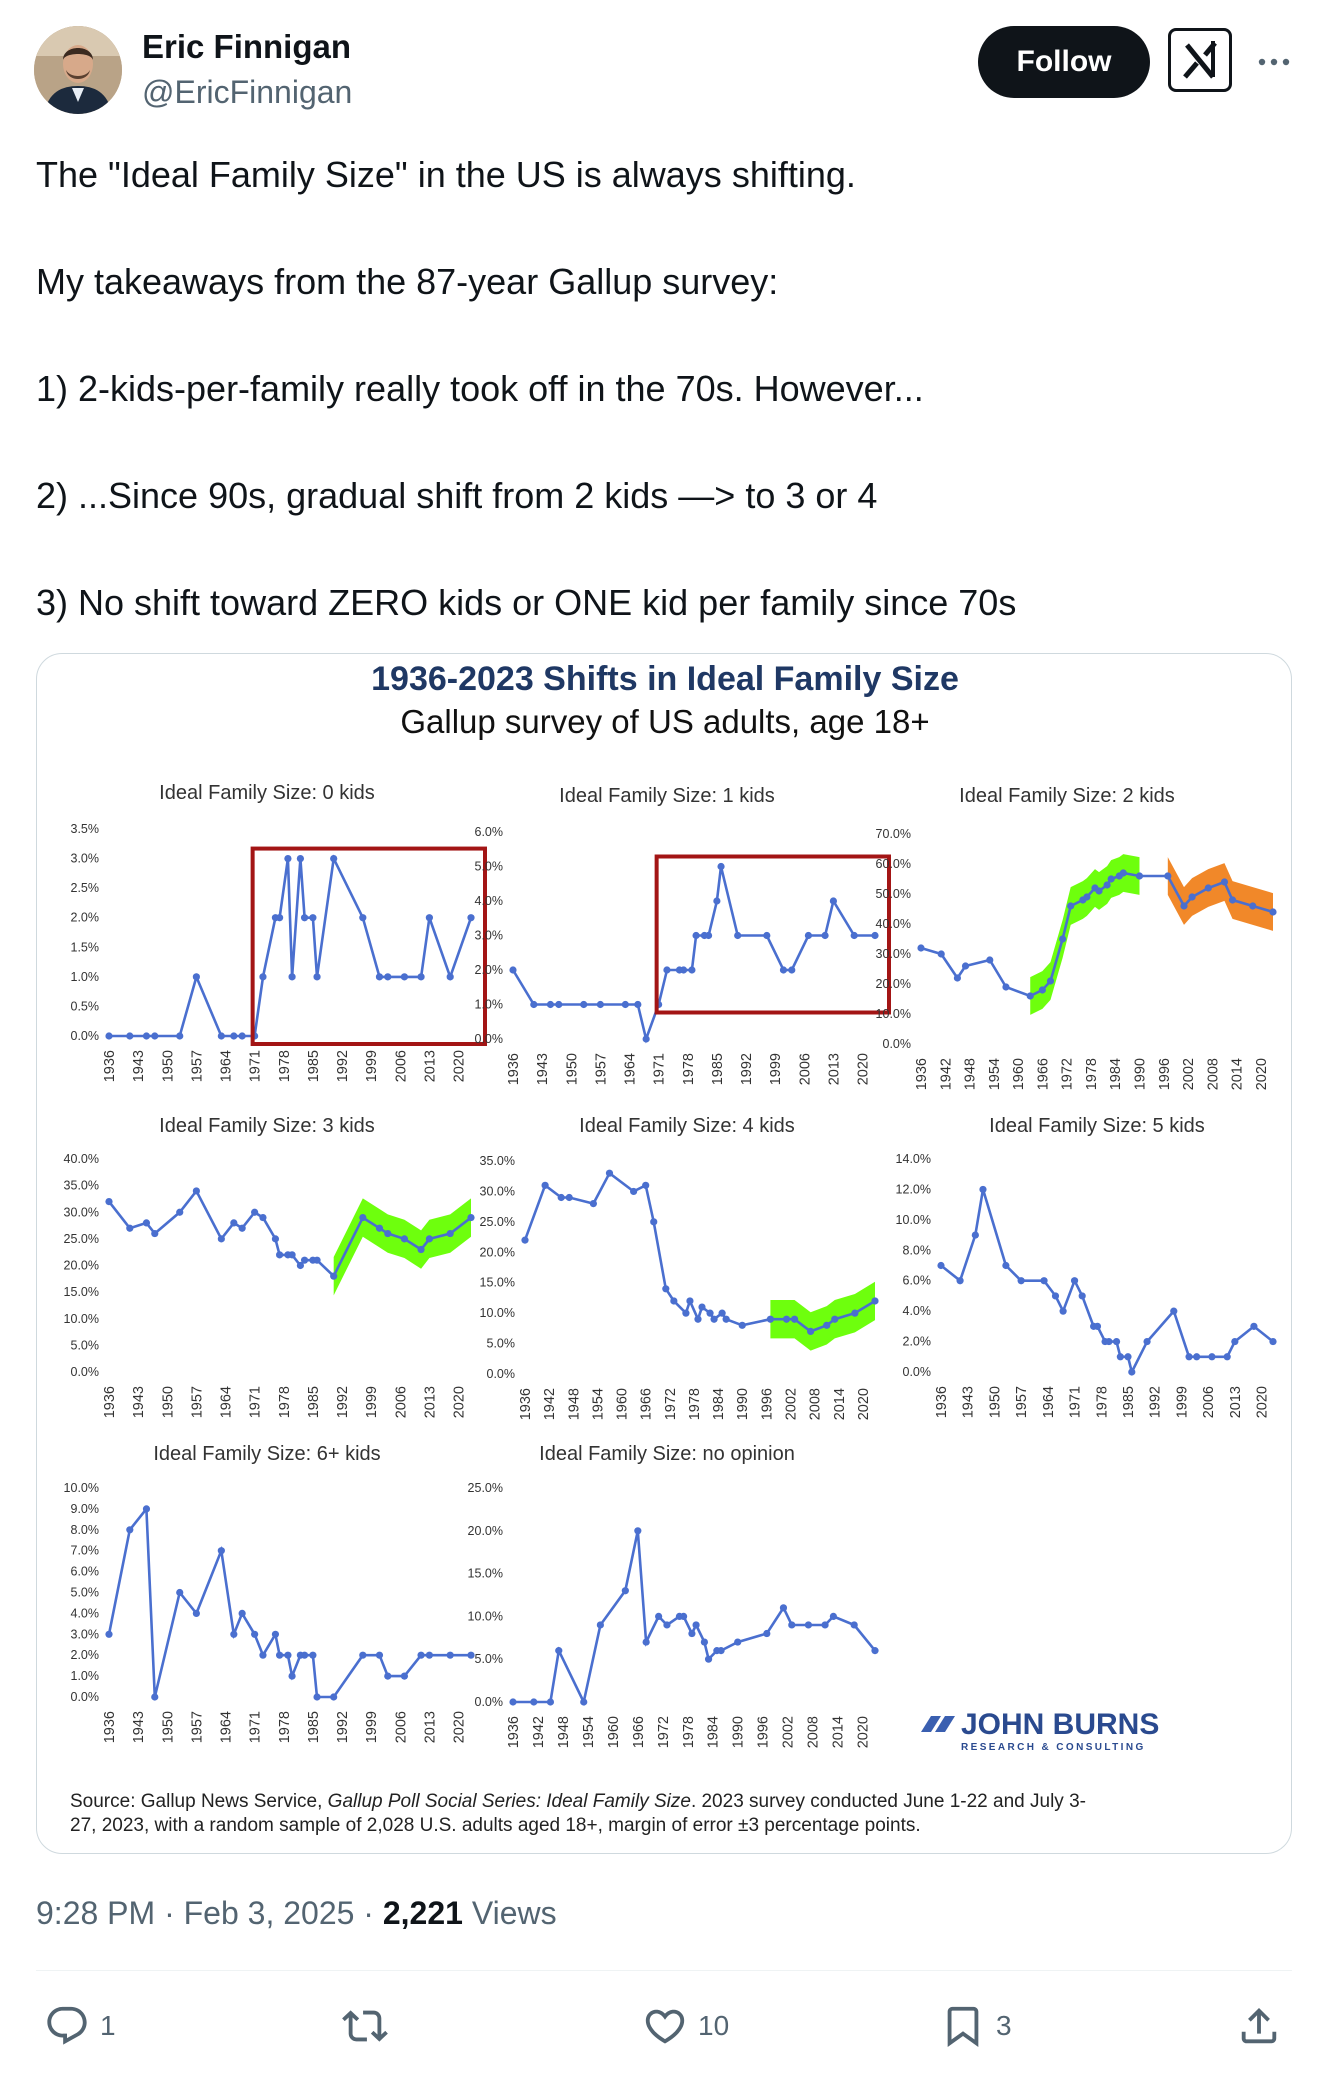 Image resolution: width=1328 pixels, height=2077 pixels. What do you see at coordinates (489, 936) in the screenshot?
I see `y-tick-label: 3.0%` at bounding box center [489, 936].